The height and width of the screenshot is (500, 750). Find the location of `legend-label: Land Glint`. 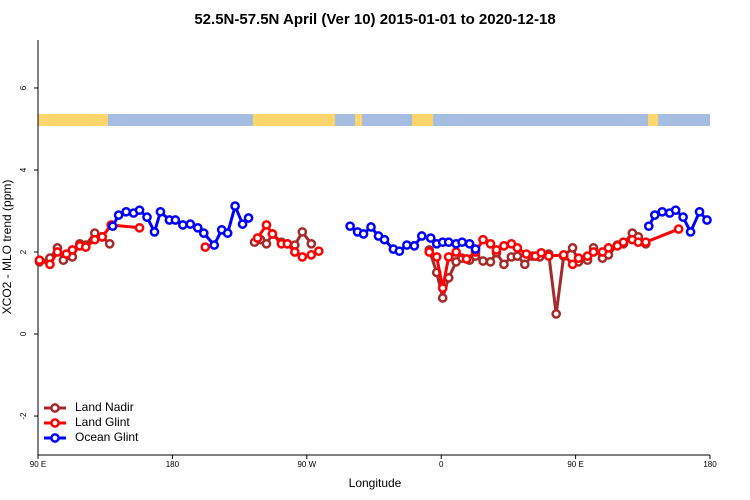

legend-label: Land Glint is located at coordinates (102, 422).